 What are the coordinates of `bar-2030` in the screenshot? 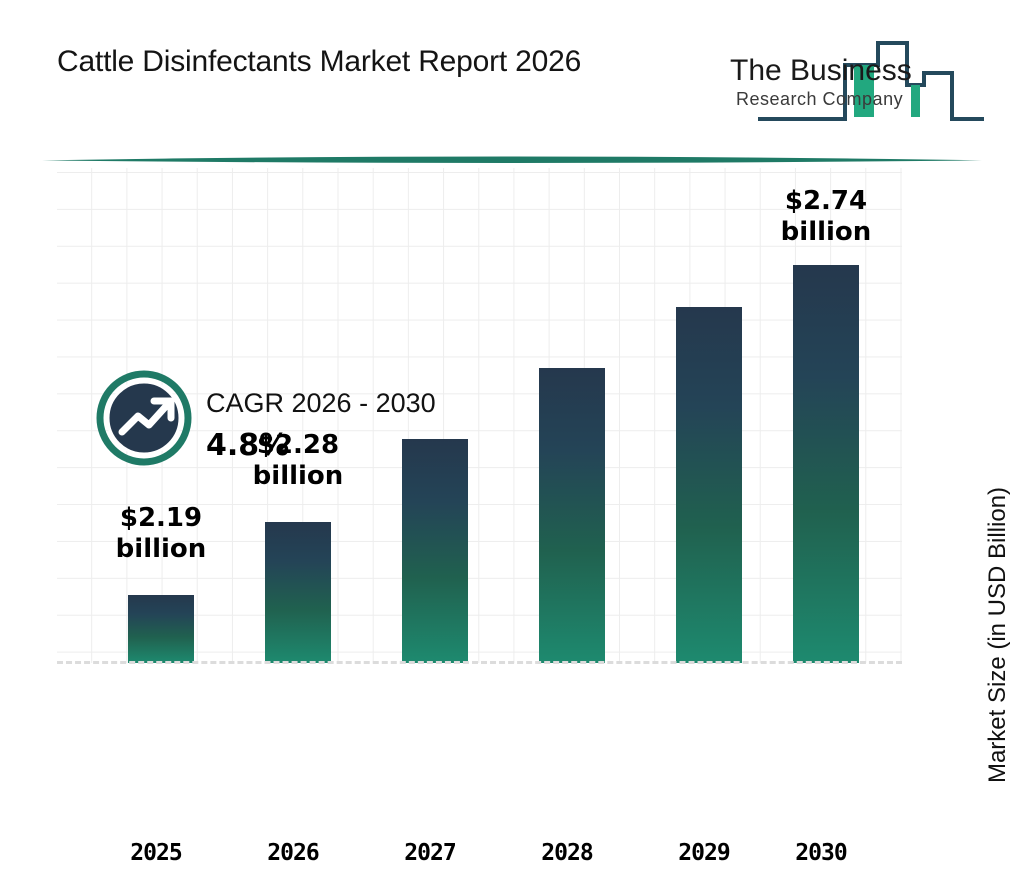 It's located at (826, 464).